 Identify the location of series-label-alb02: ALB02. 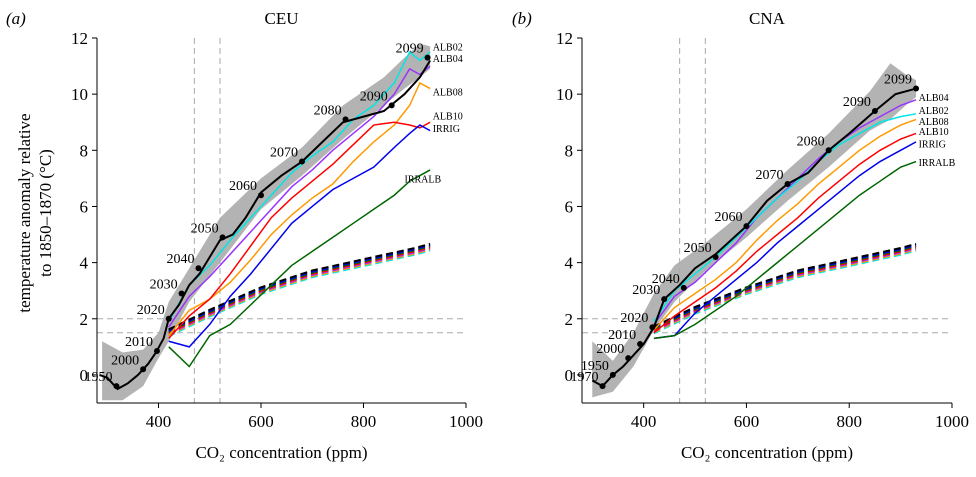
(934, 111).